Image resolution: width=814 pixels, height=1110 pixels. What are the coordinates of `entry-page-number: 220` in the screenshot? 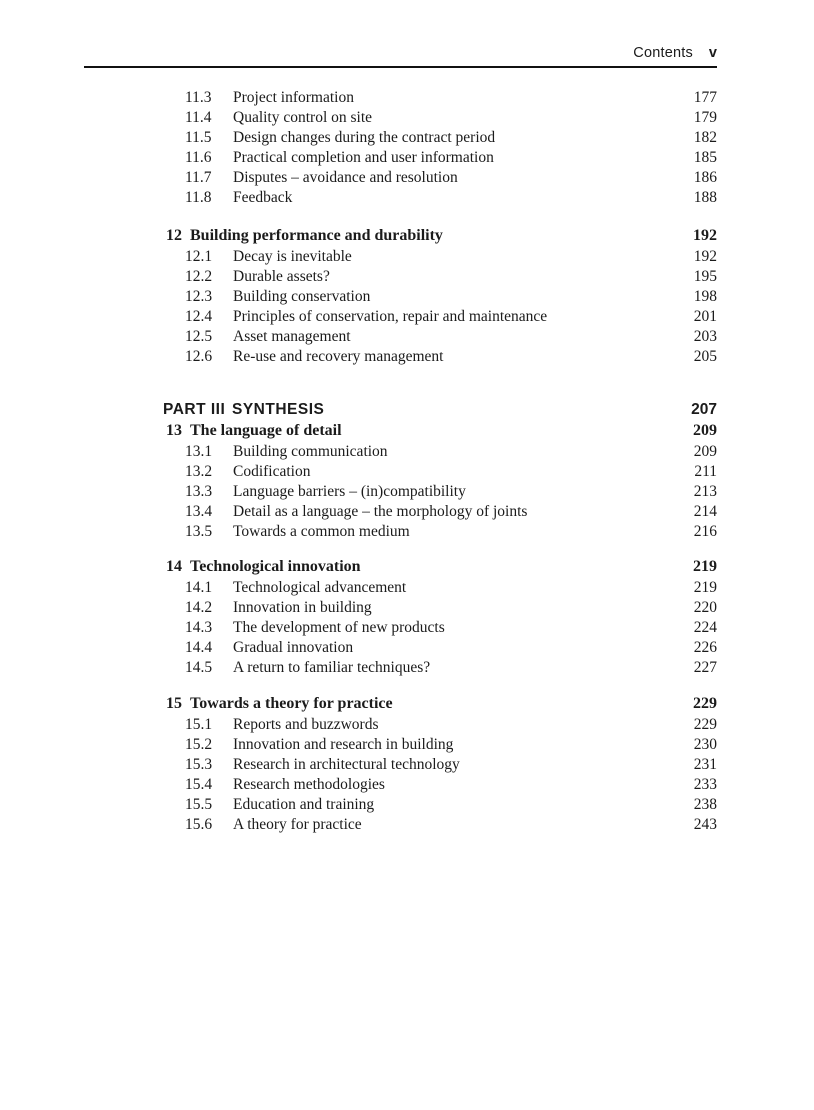 It's located at (705, 607).